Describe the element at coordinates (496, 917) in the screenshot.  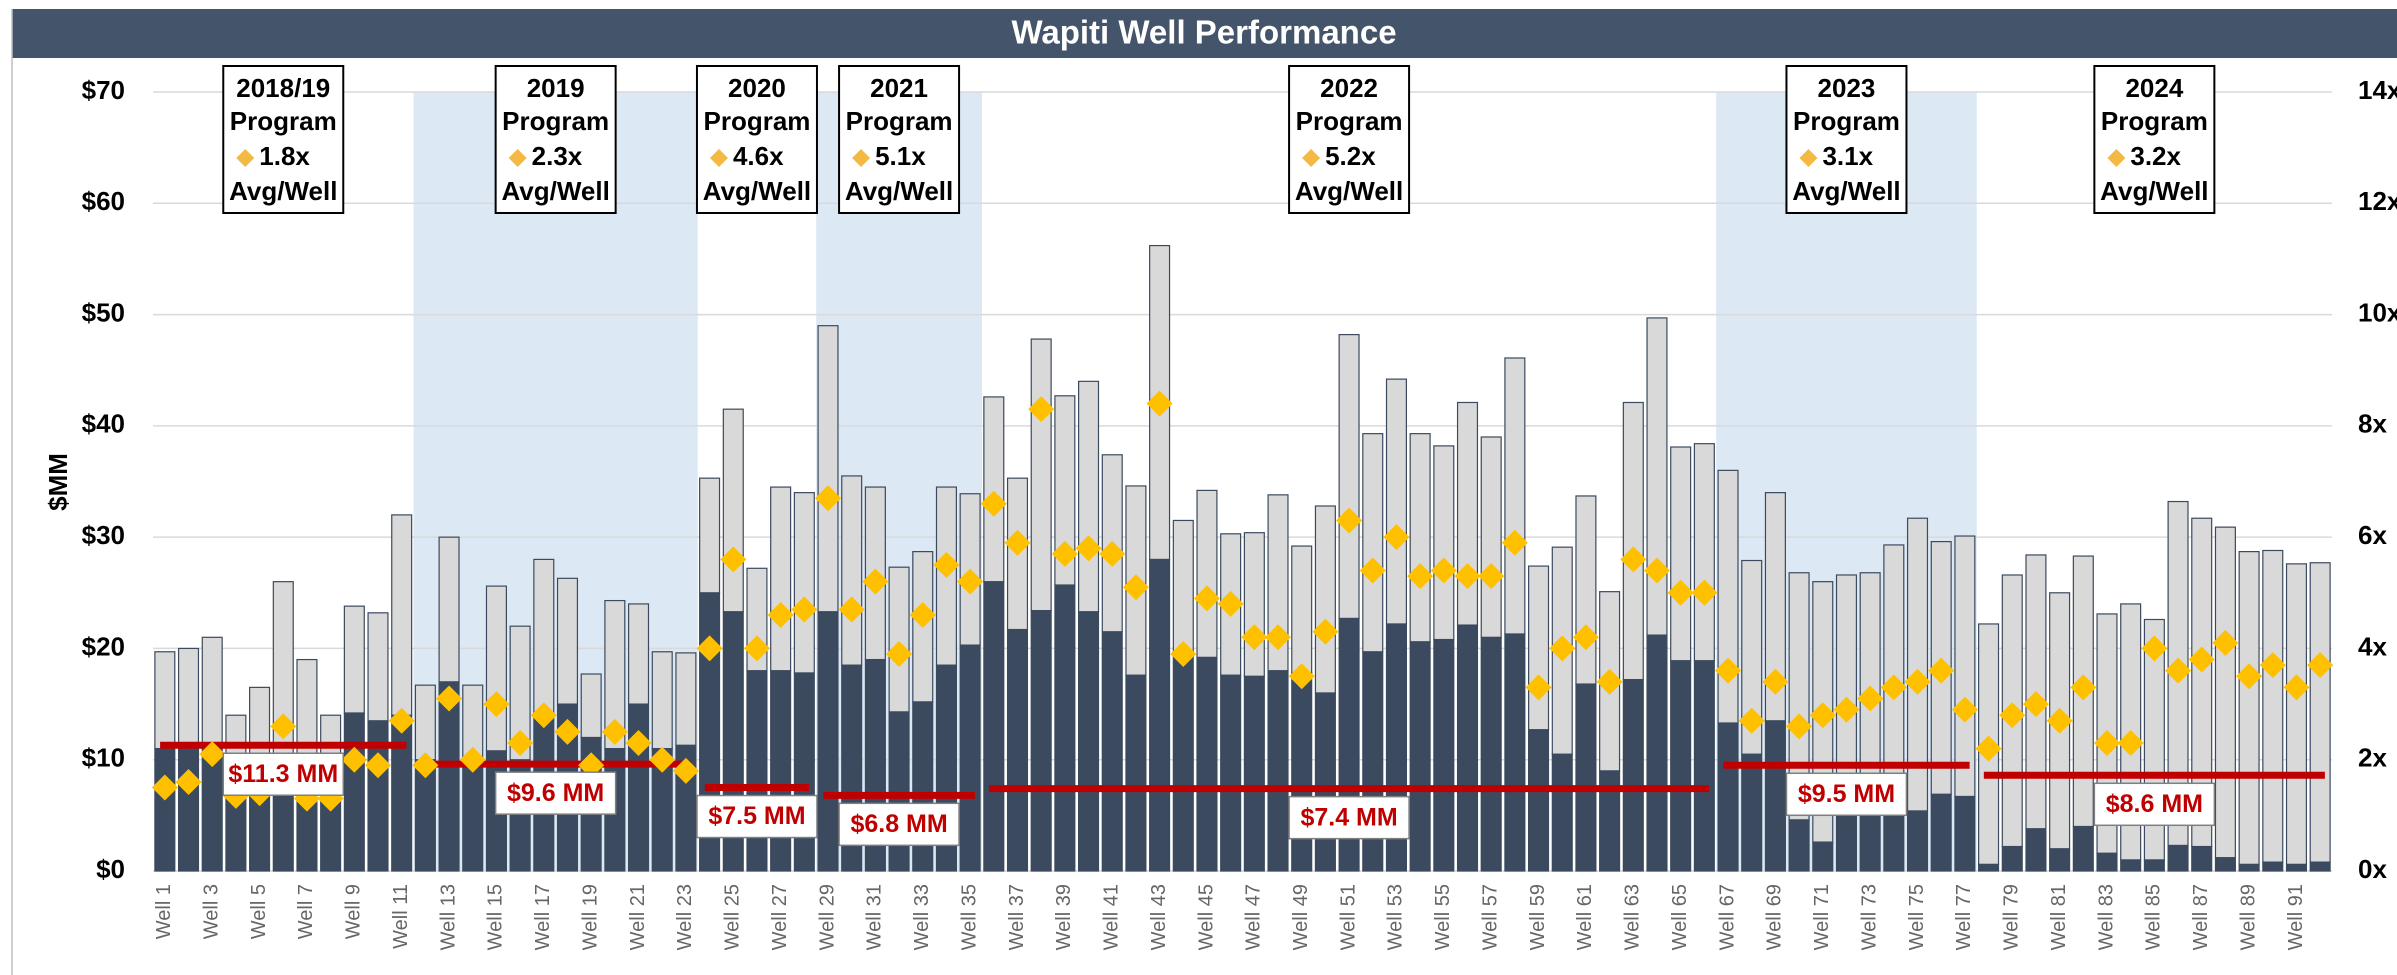
I see `x-tick-label: Well 15` at that location.